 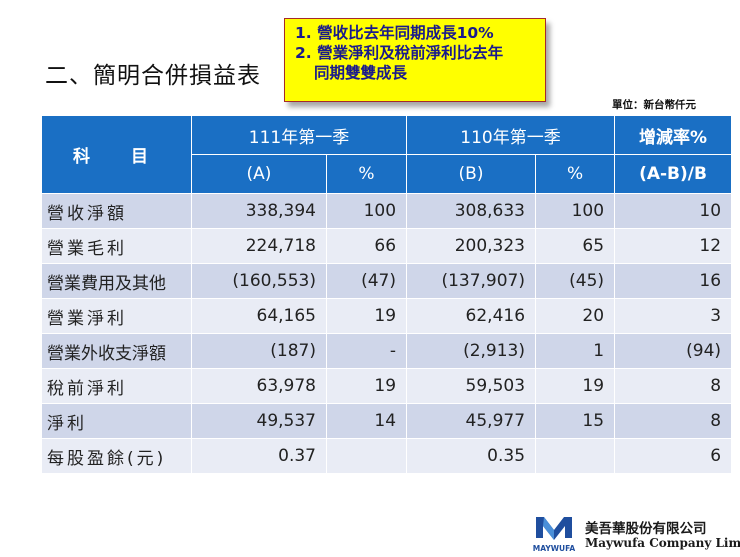 I want to click on period2-header: 110年第一季, so click(x=511, y=135).